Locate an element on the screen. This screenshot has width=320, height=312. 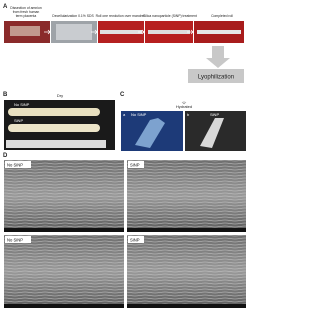
arrow is located at coordinates (218, 57).